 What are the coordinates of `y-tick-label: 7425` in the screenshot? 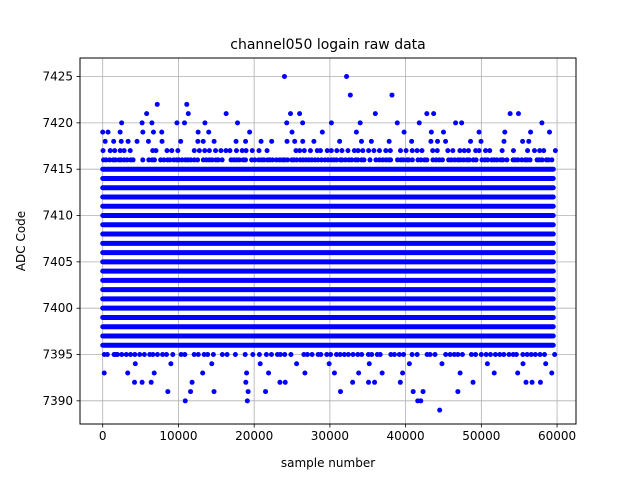 It's located at (57, 77).